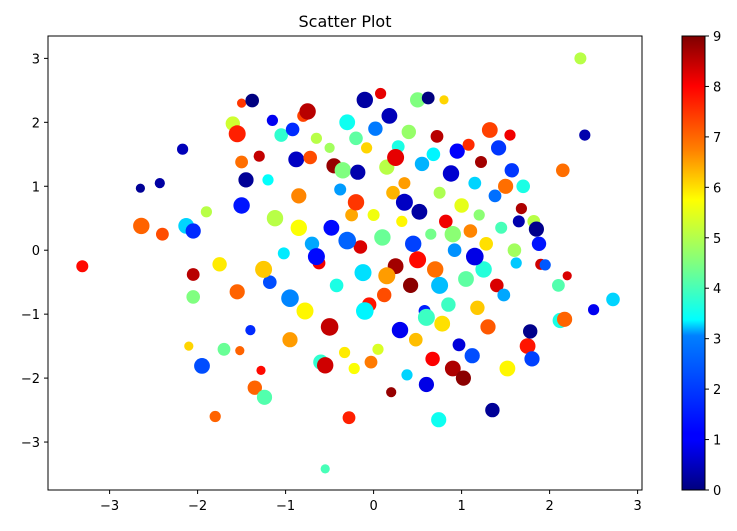 Image resolution: width=737 pixels, height=531 pixels. What do you see at coordinates (36, 251) in the screenshot?
I see `y-tick-label: 0` at bounding box center [36, 251].